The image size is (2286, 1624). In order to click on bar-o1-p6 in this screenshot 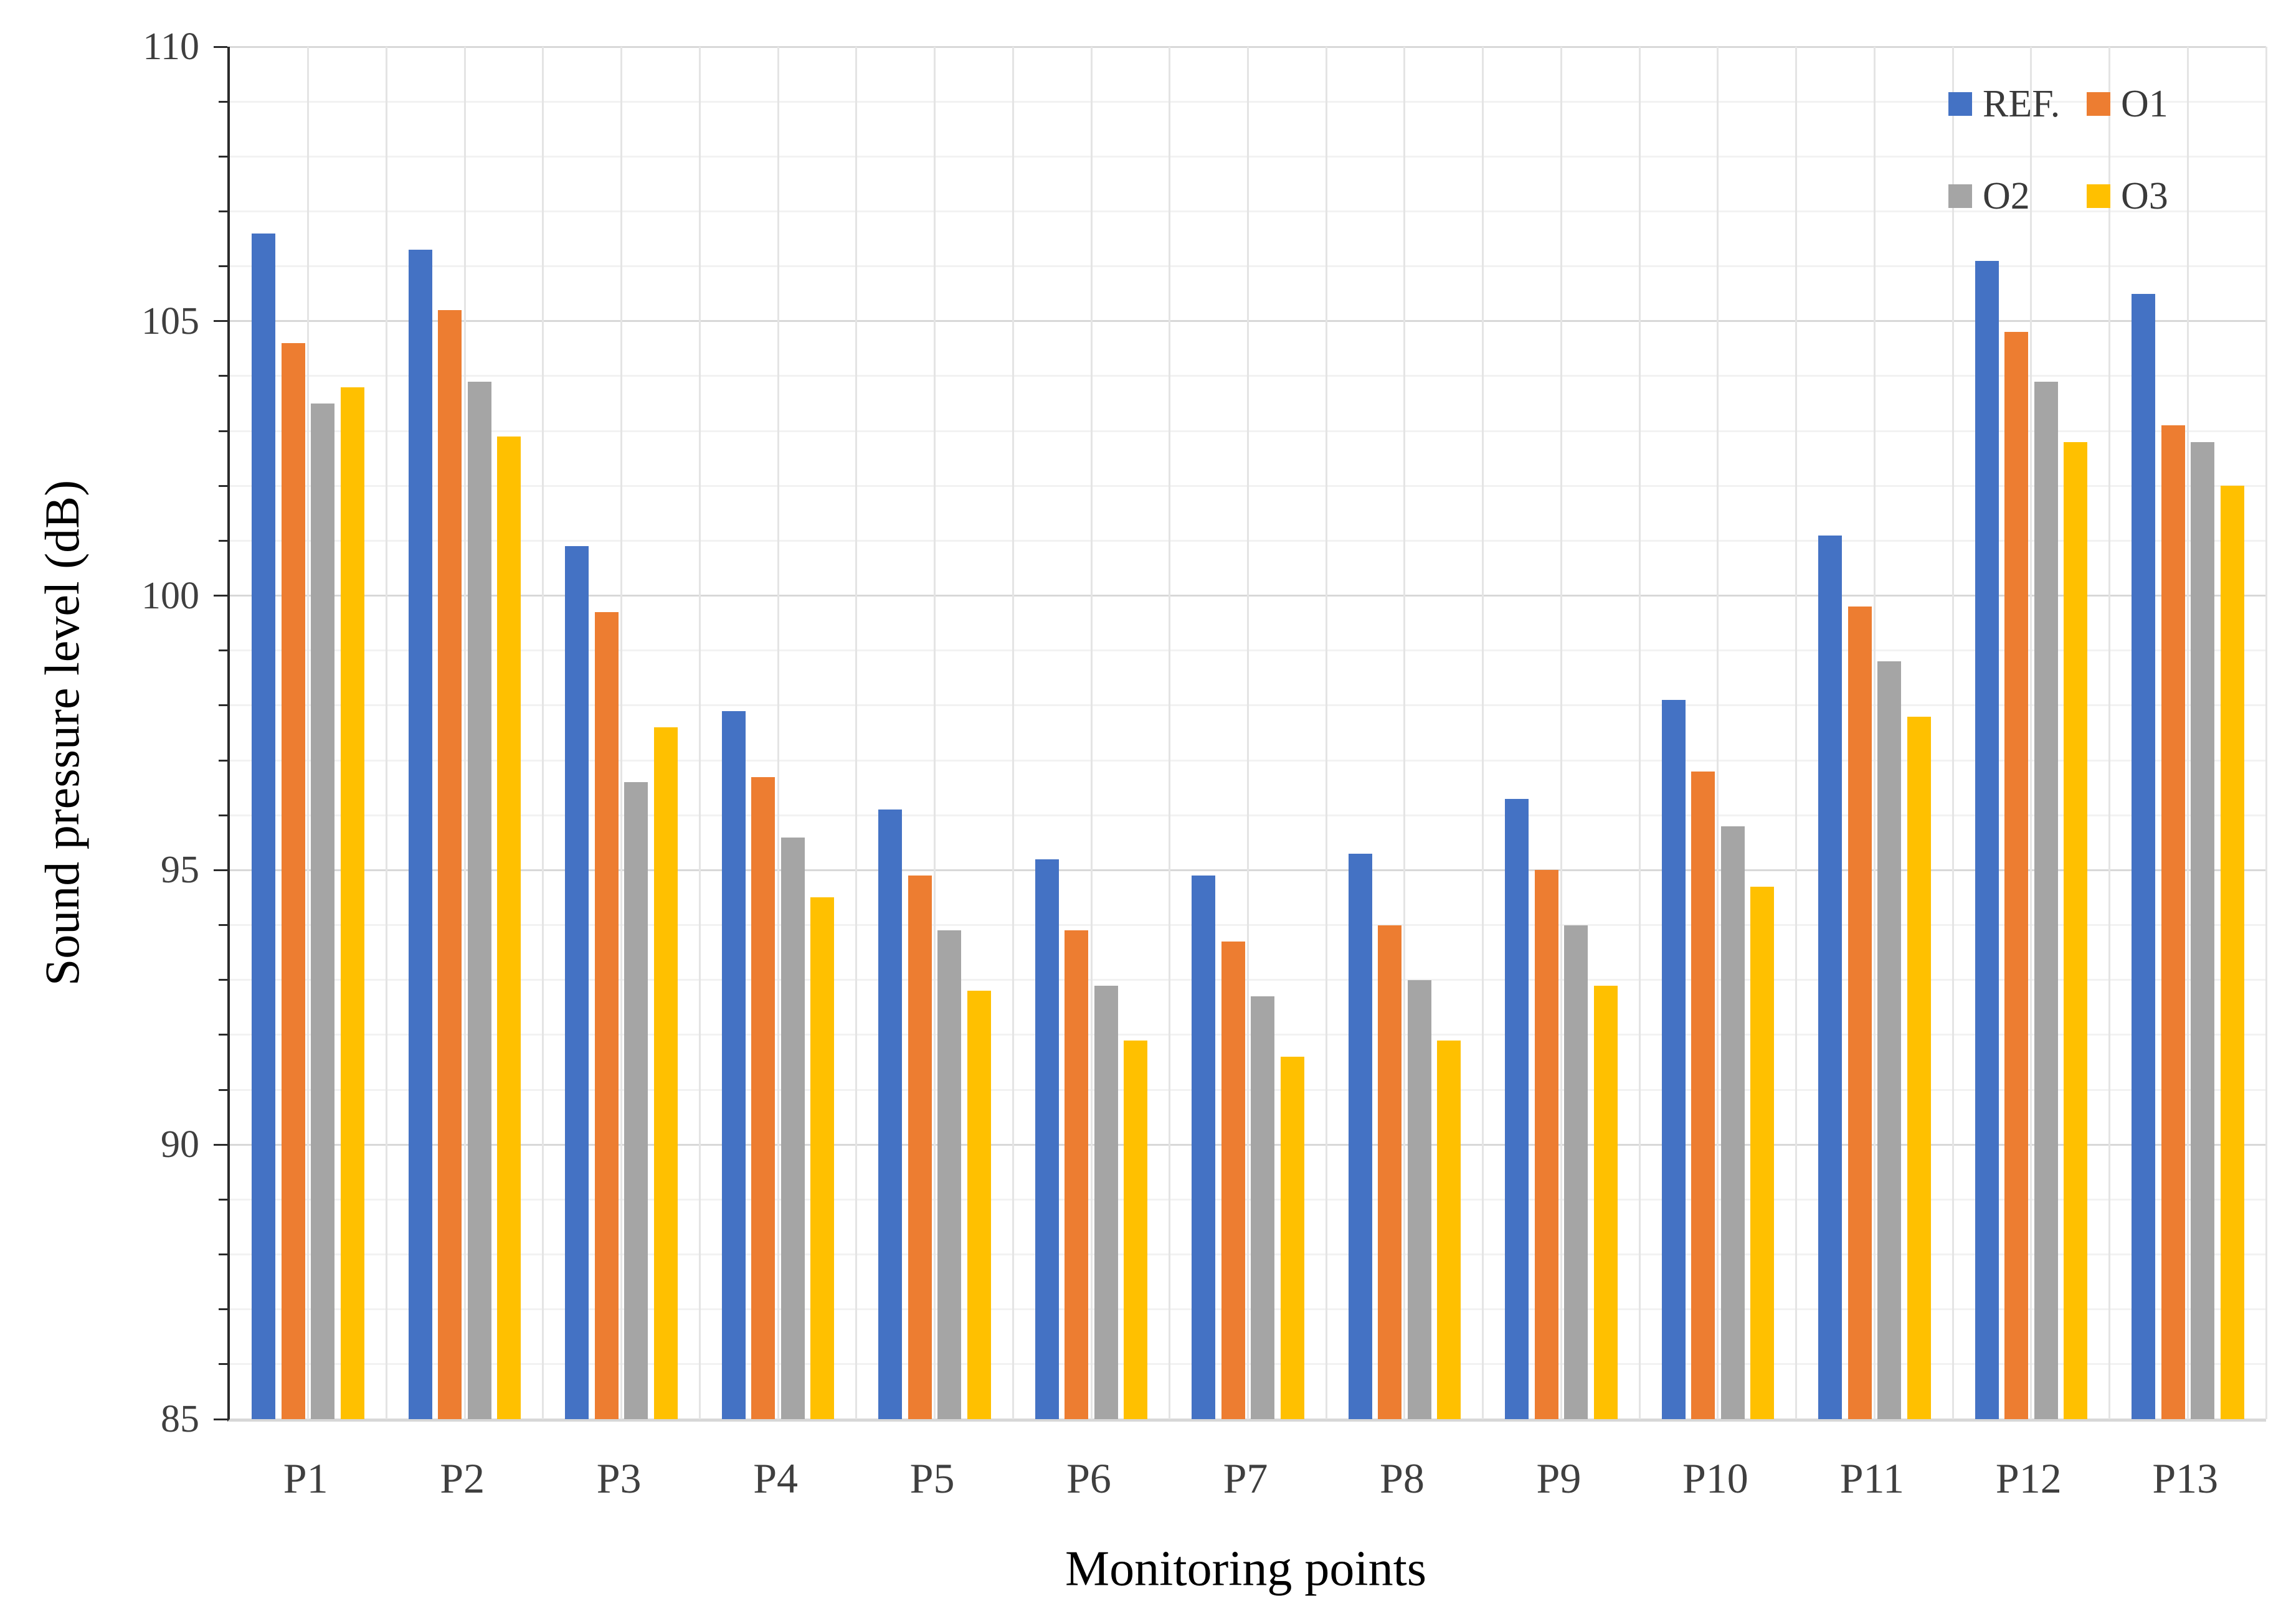, I will do `click(1077, 1174)`.